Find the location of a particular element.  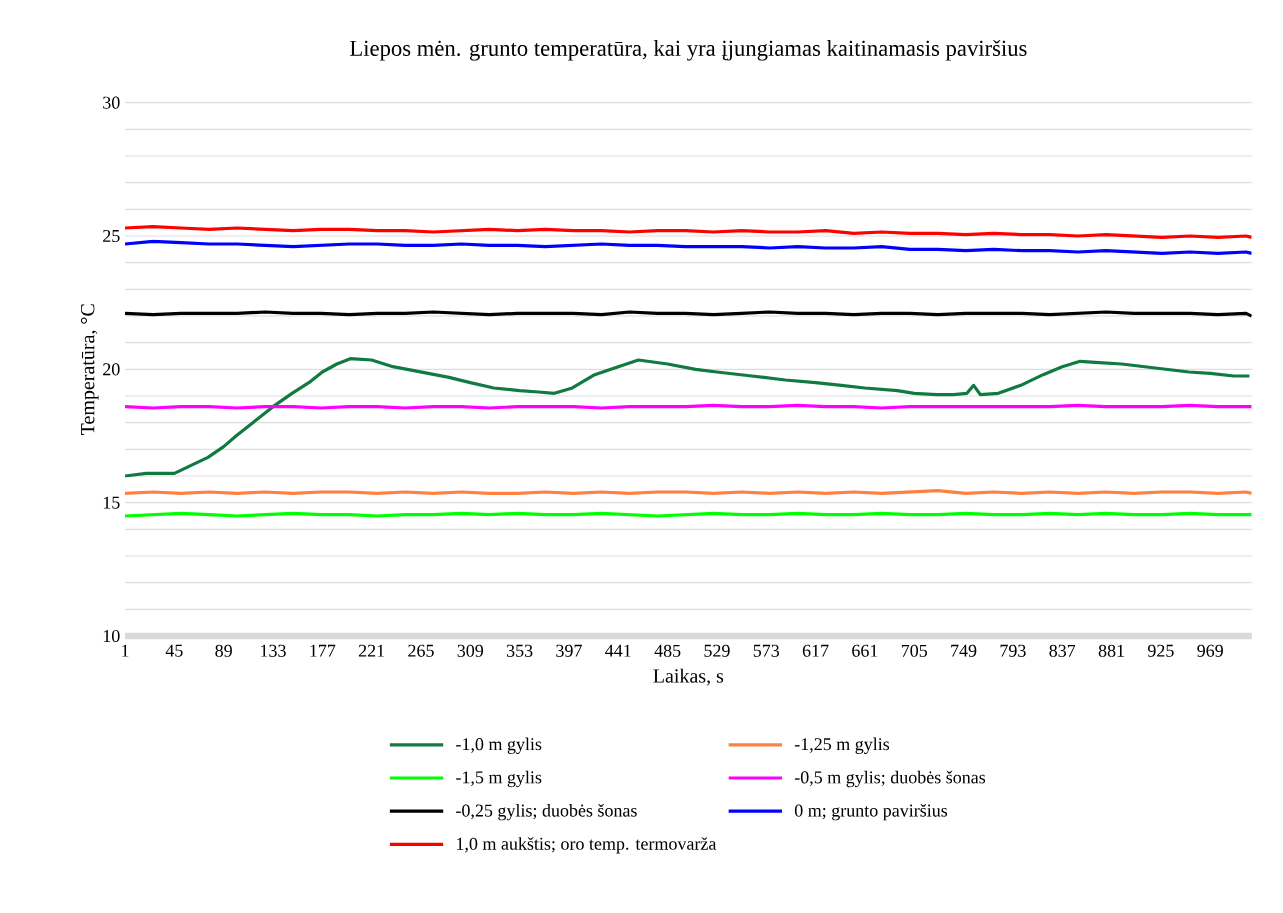

x-tick-label: 1 is located at coordinates (125, 650).